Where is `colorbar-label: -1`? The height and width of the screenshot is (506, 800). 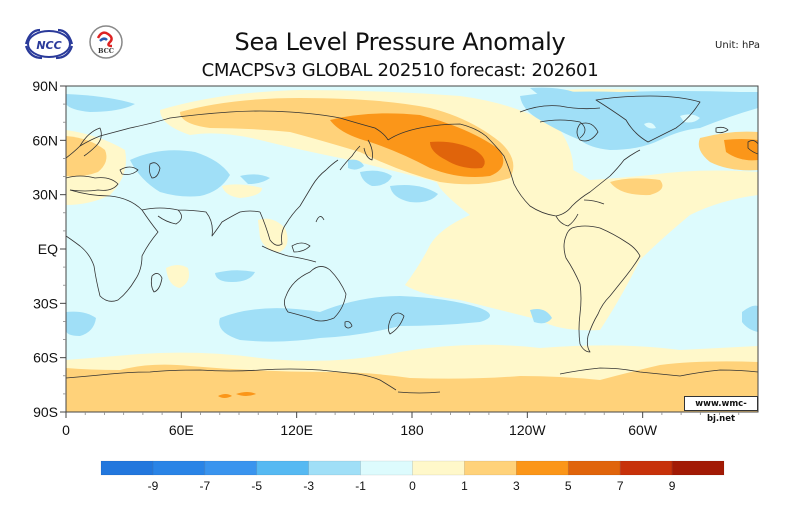
colorbar-label: -1 is located at coordinates (360, 486).